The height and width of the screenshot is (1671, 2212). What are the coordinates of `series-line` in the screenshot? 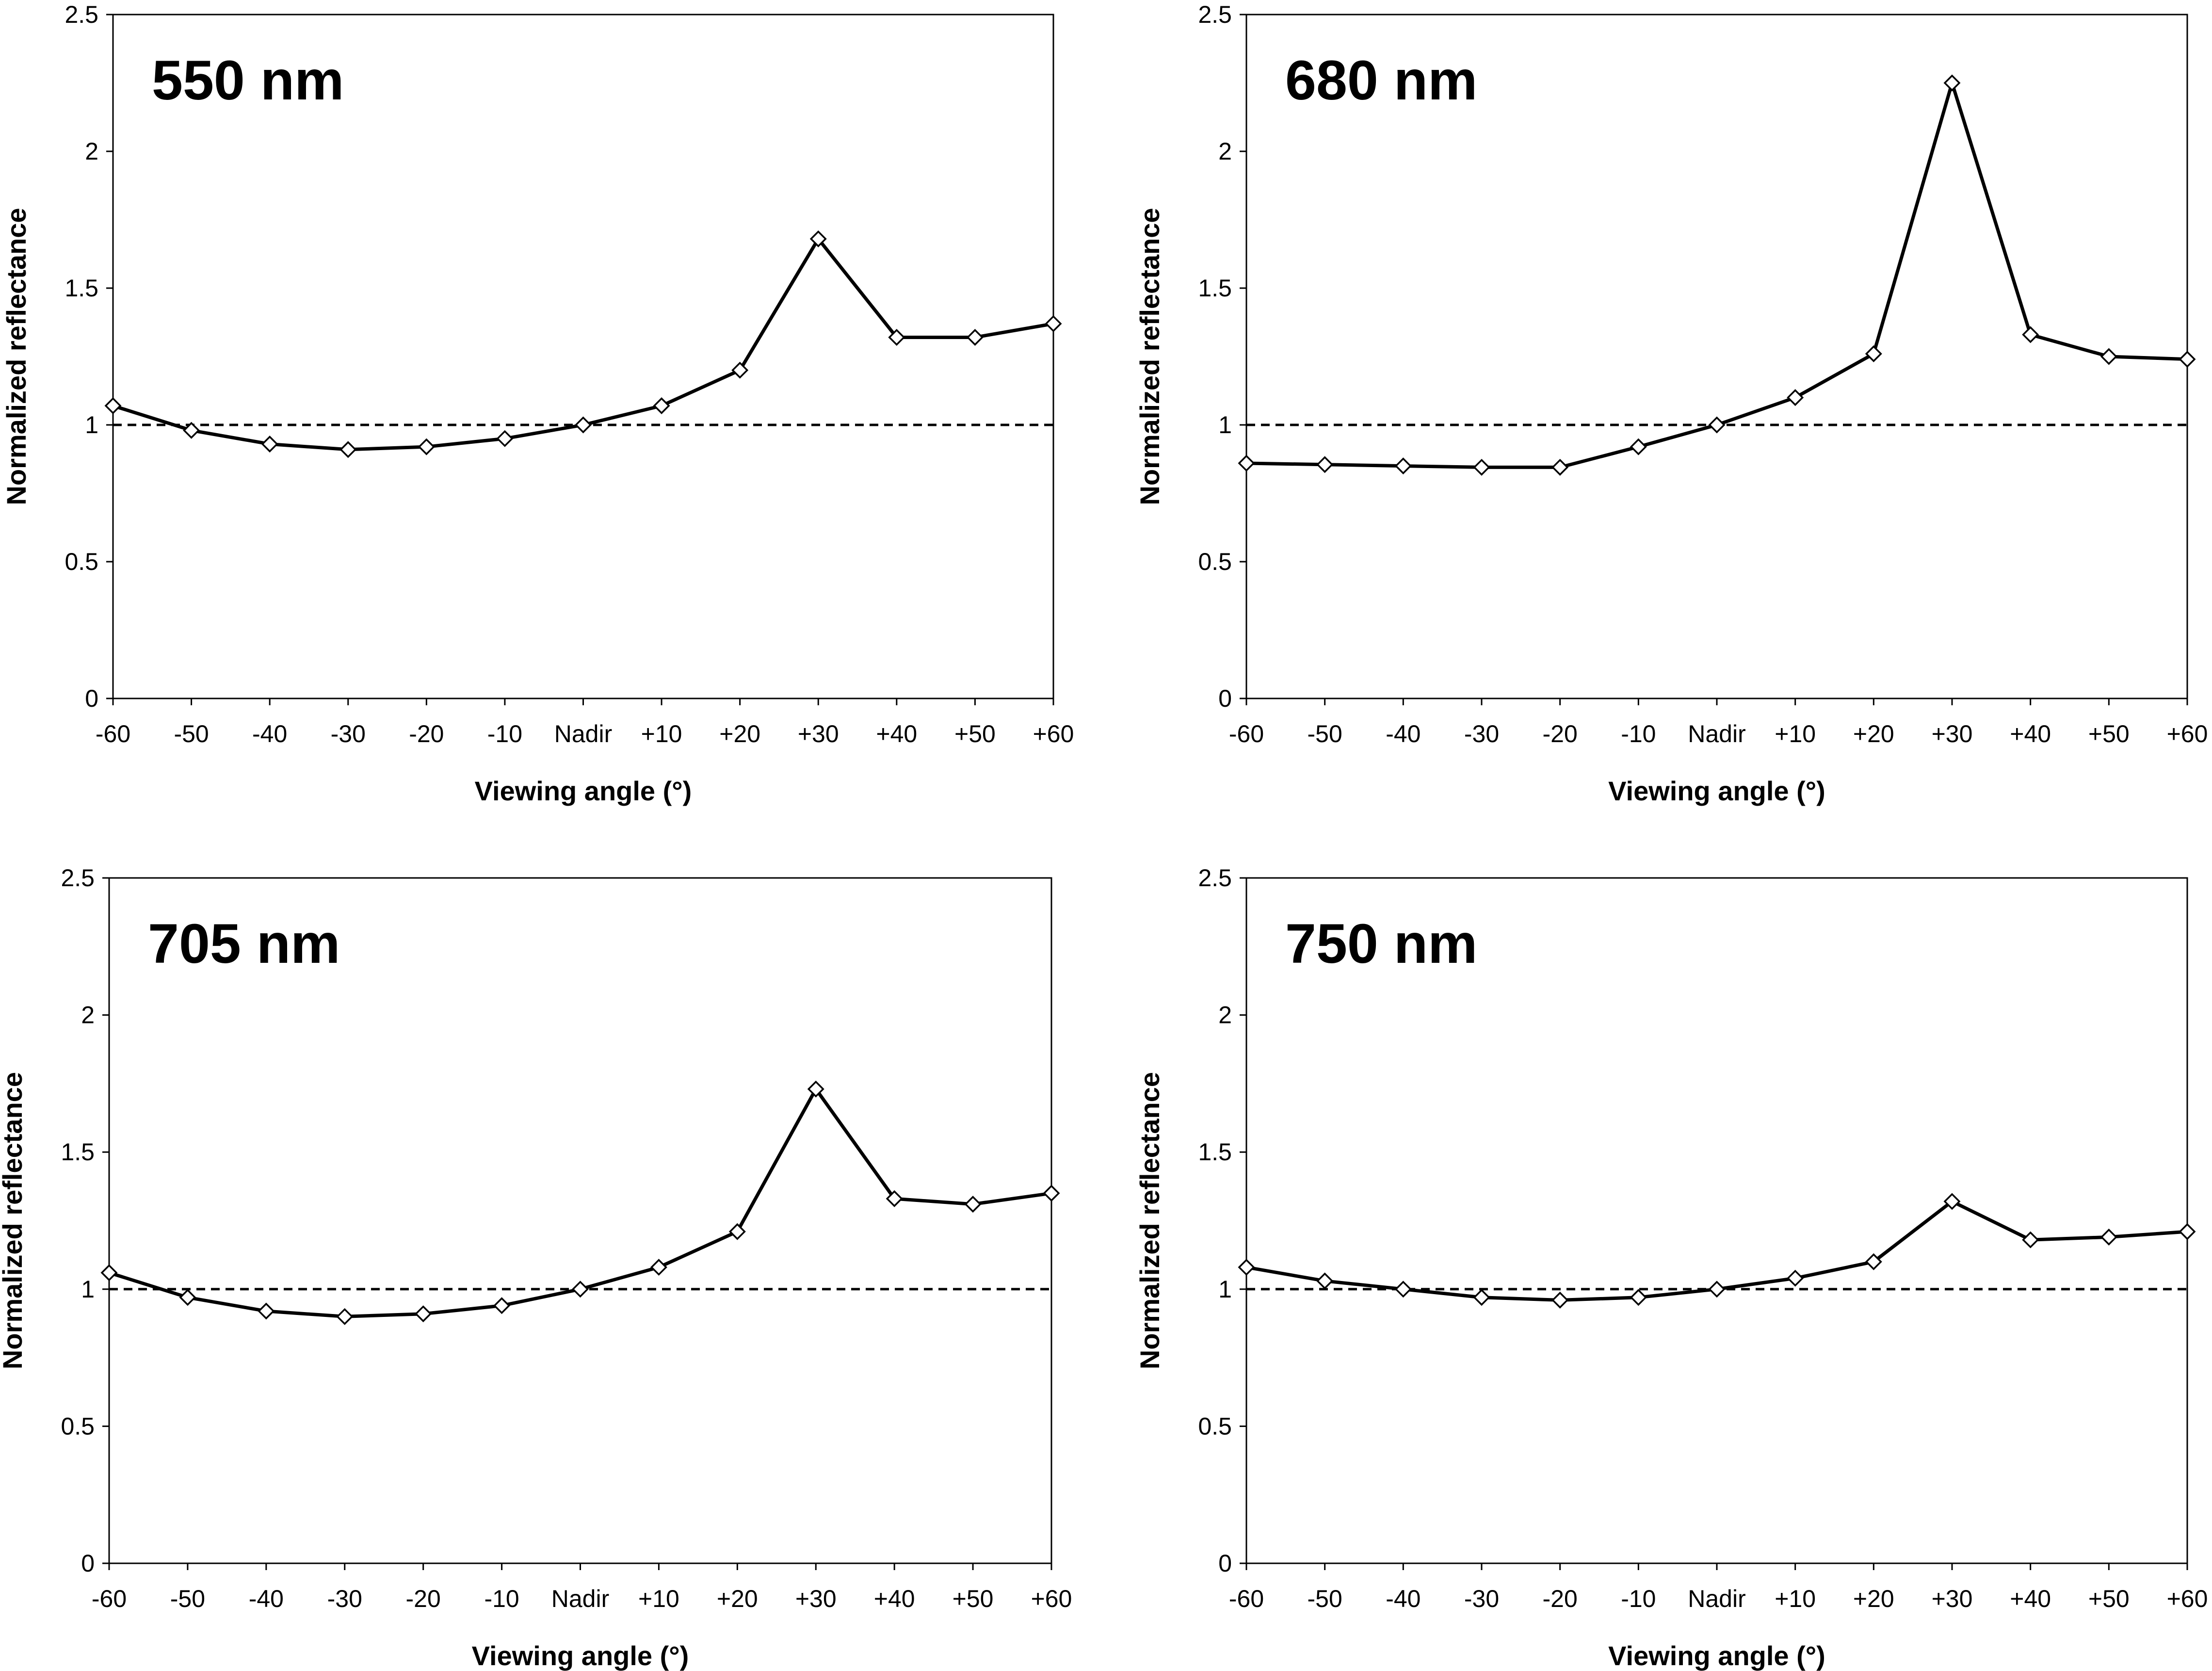 It's located at (1717, 275).